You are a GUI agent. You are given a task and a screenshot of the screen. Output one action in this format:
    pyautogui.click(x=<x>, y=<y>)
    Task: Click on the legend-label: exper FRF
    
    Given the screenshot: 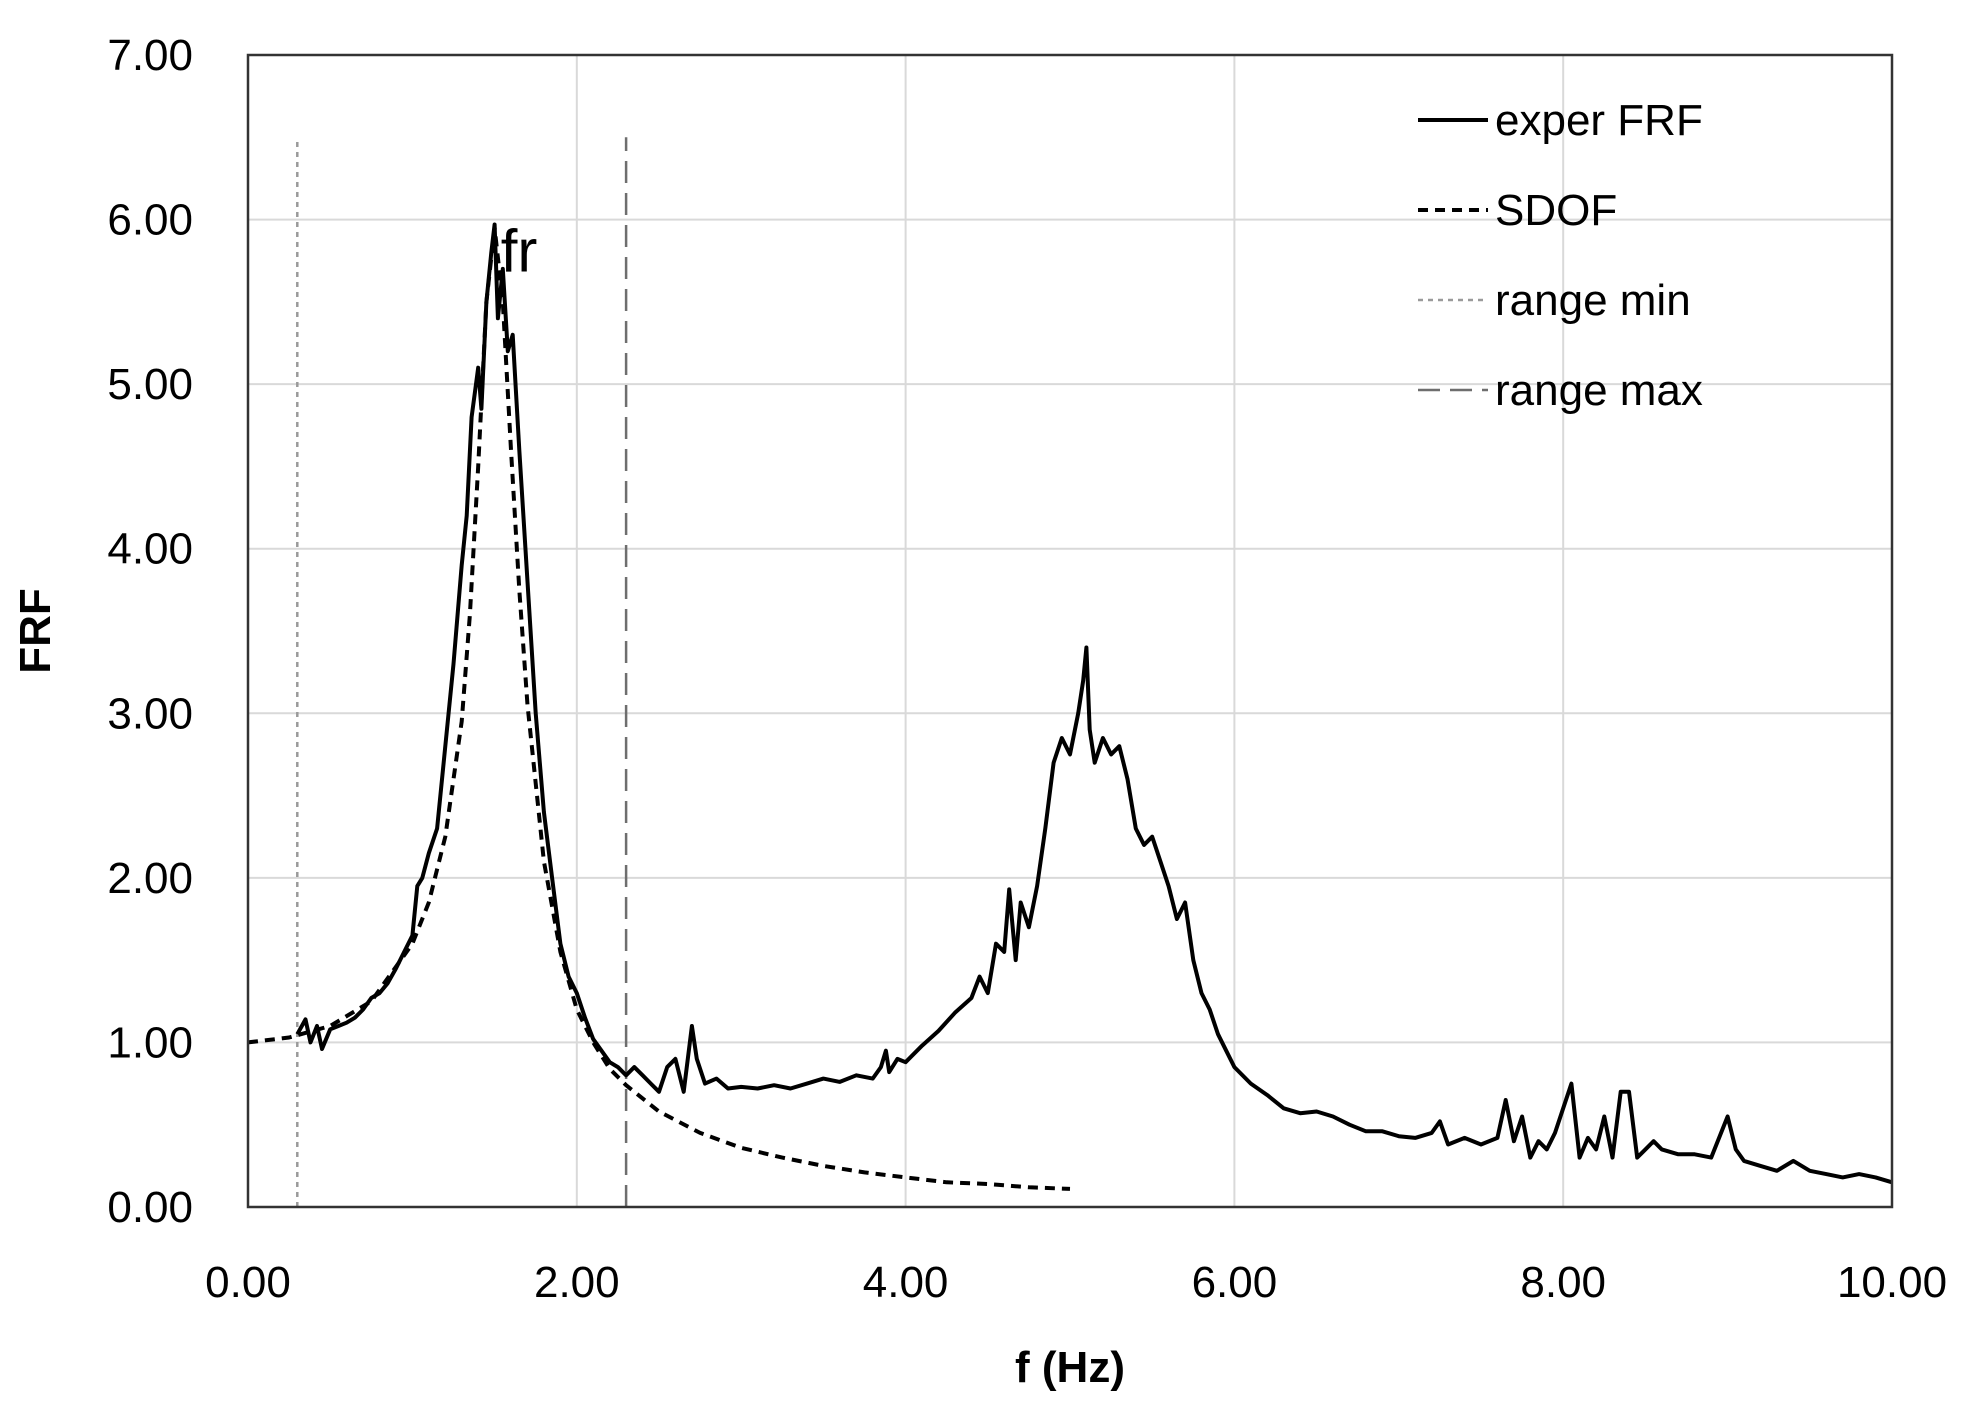 What is the action you would take?
    pyautogui.click(x=1599, y=120)
    